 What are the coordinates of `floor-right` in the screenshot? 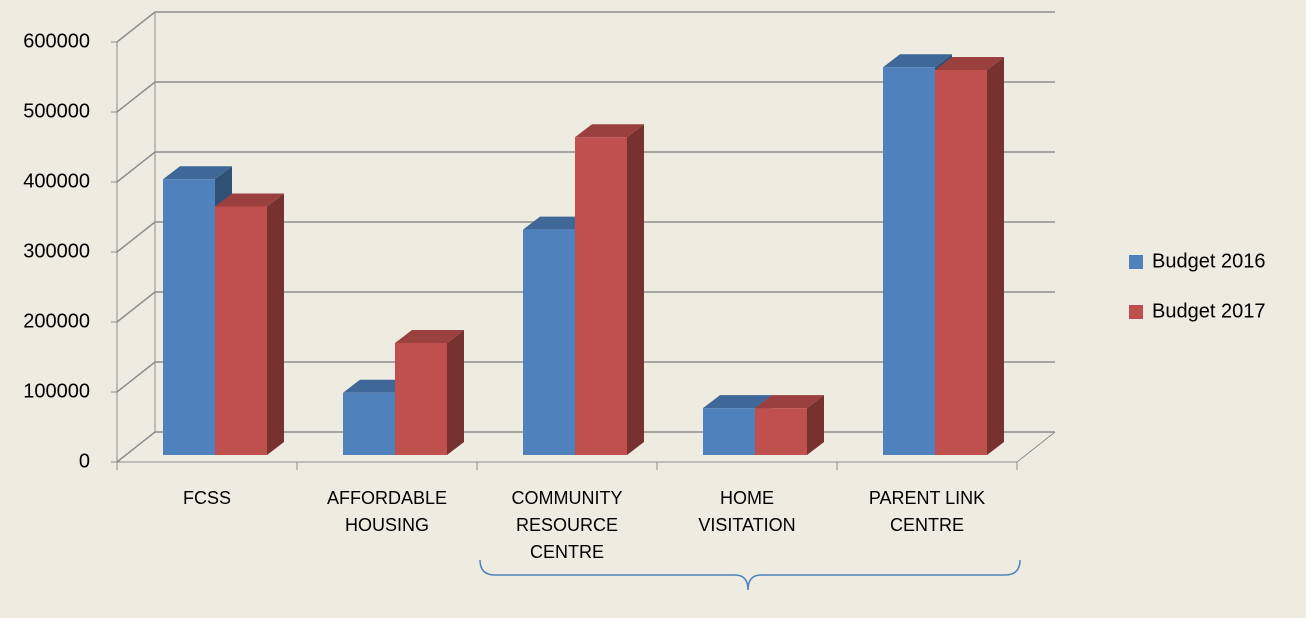 It's located at (1036, 447).